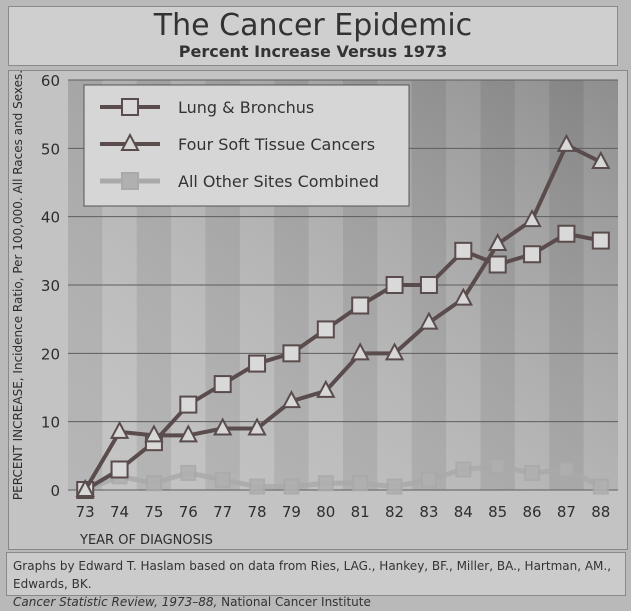 The image size is (631, 611). I want to click on footer-line2-rest: National Cancer Institute, so click(294, 602).